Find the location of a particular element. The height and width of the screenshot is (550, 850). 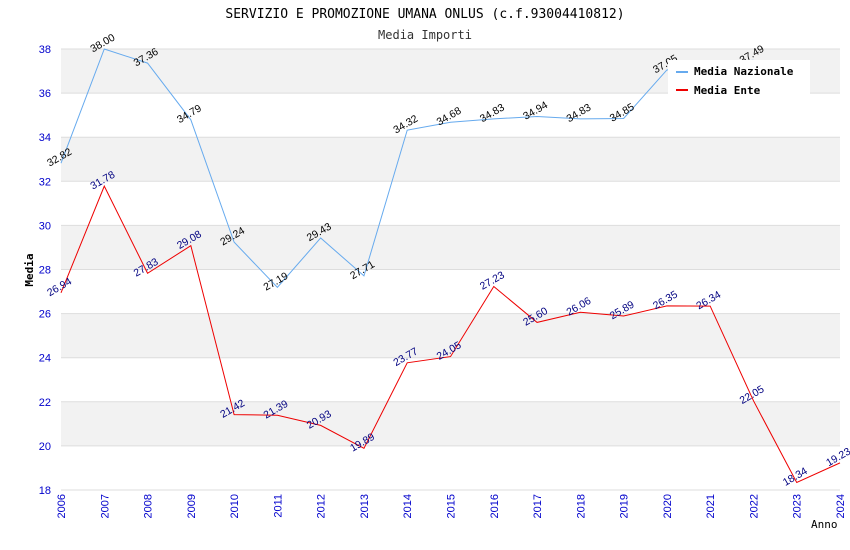

legend: Media Nazionale Media Ente is located at coordinates (739, 78).